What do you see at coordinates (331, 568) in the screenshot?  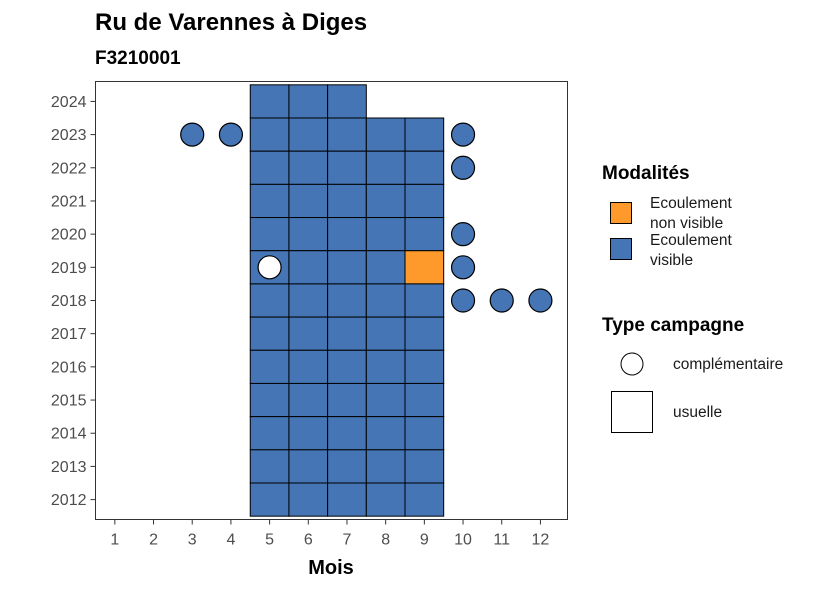 I see `x-axis-label: Mois` at bounding box center [331, 568].